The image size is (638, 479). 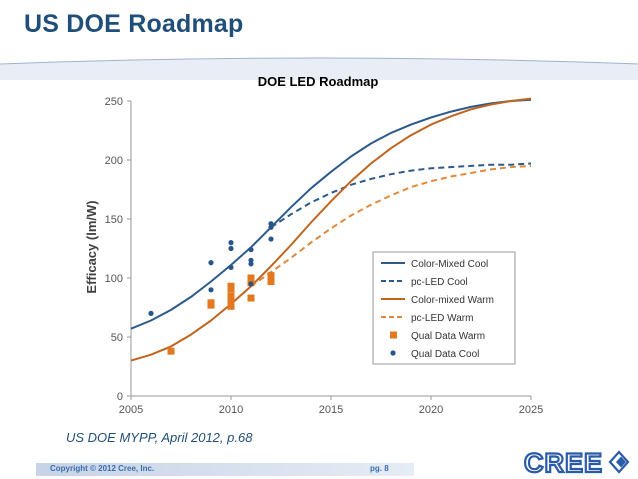 What do you see at coordinates (117, 338) in the screenshot?
I see `y-tick-label: 50` at bounding box center [117, 338].